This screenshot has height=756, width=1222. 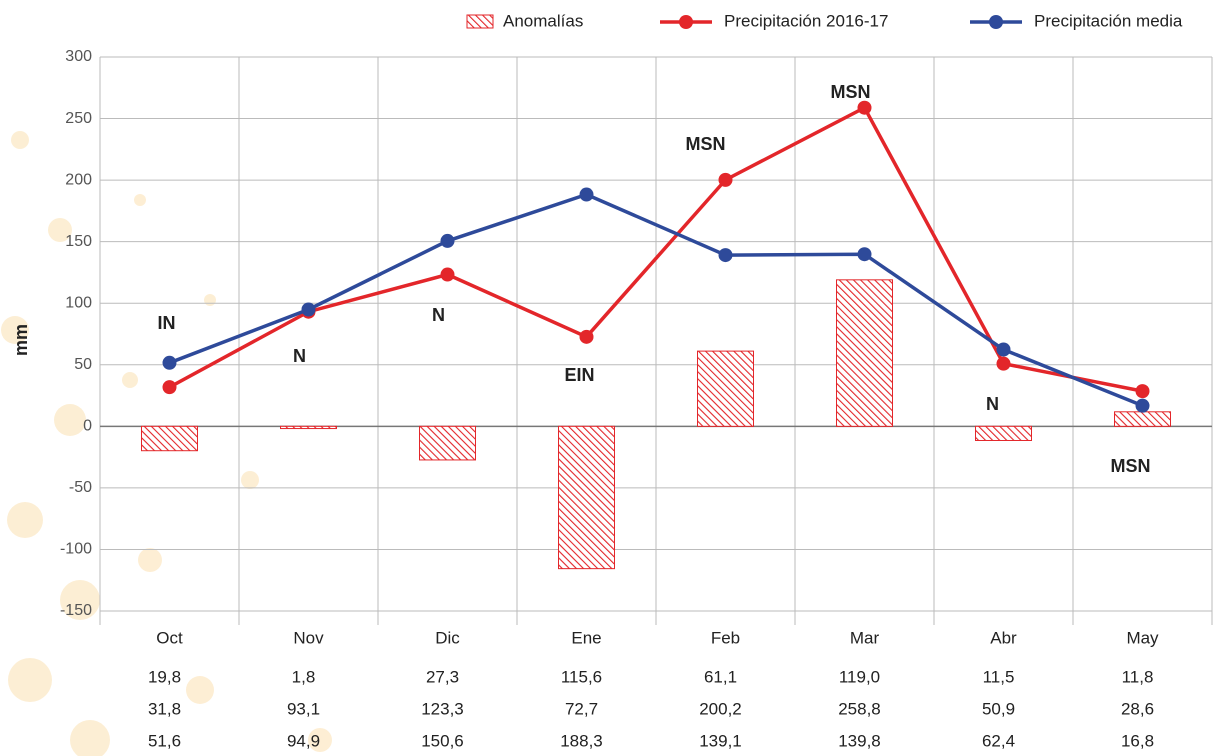 What do you see at coordinates (442, 708) in the screenshot?
I see `table-cell: 123,3` at bounding box center [442, 708].